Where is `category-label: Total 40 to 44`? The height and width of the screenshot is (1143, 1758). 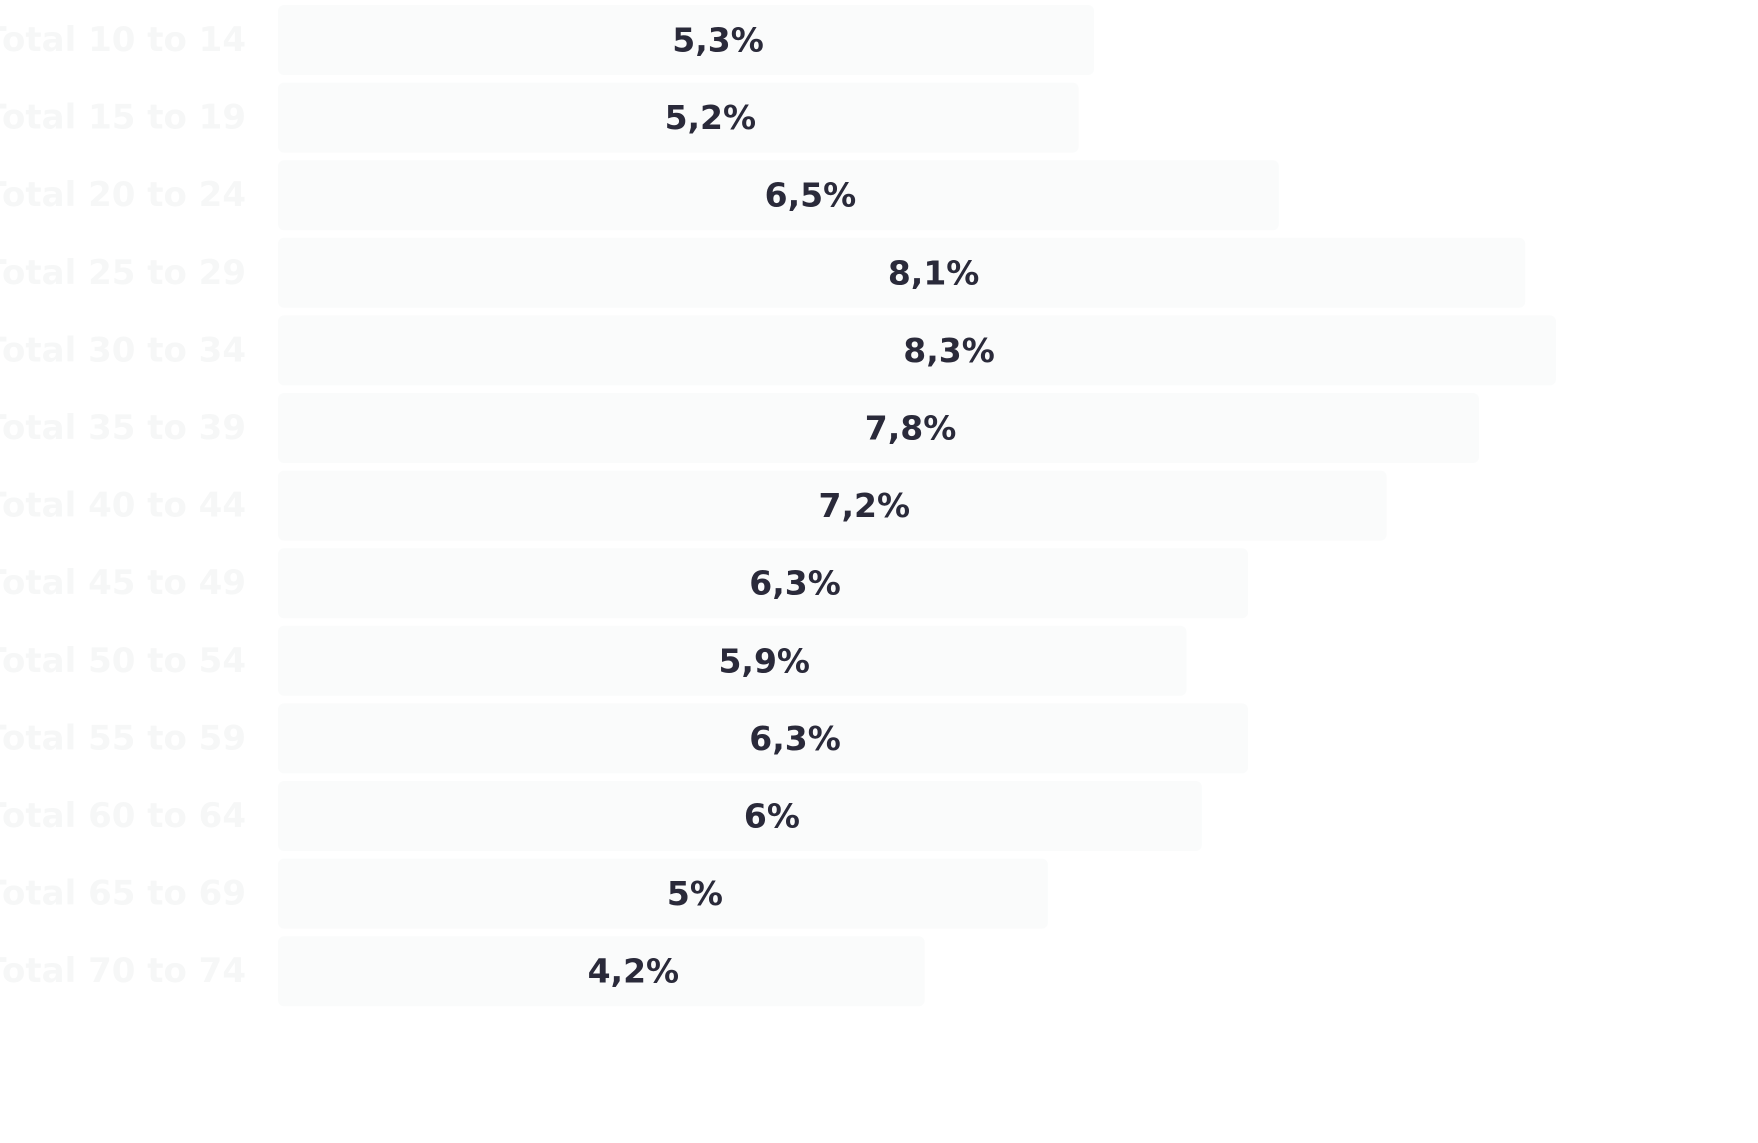
category-label: Total 40 to 44 is located at coordinates (123, 506).